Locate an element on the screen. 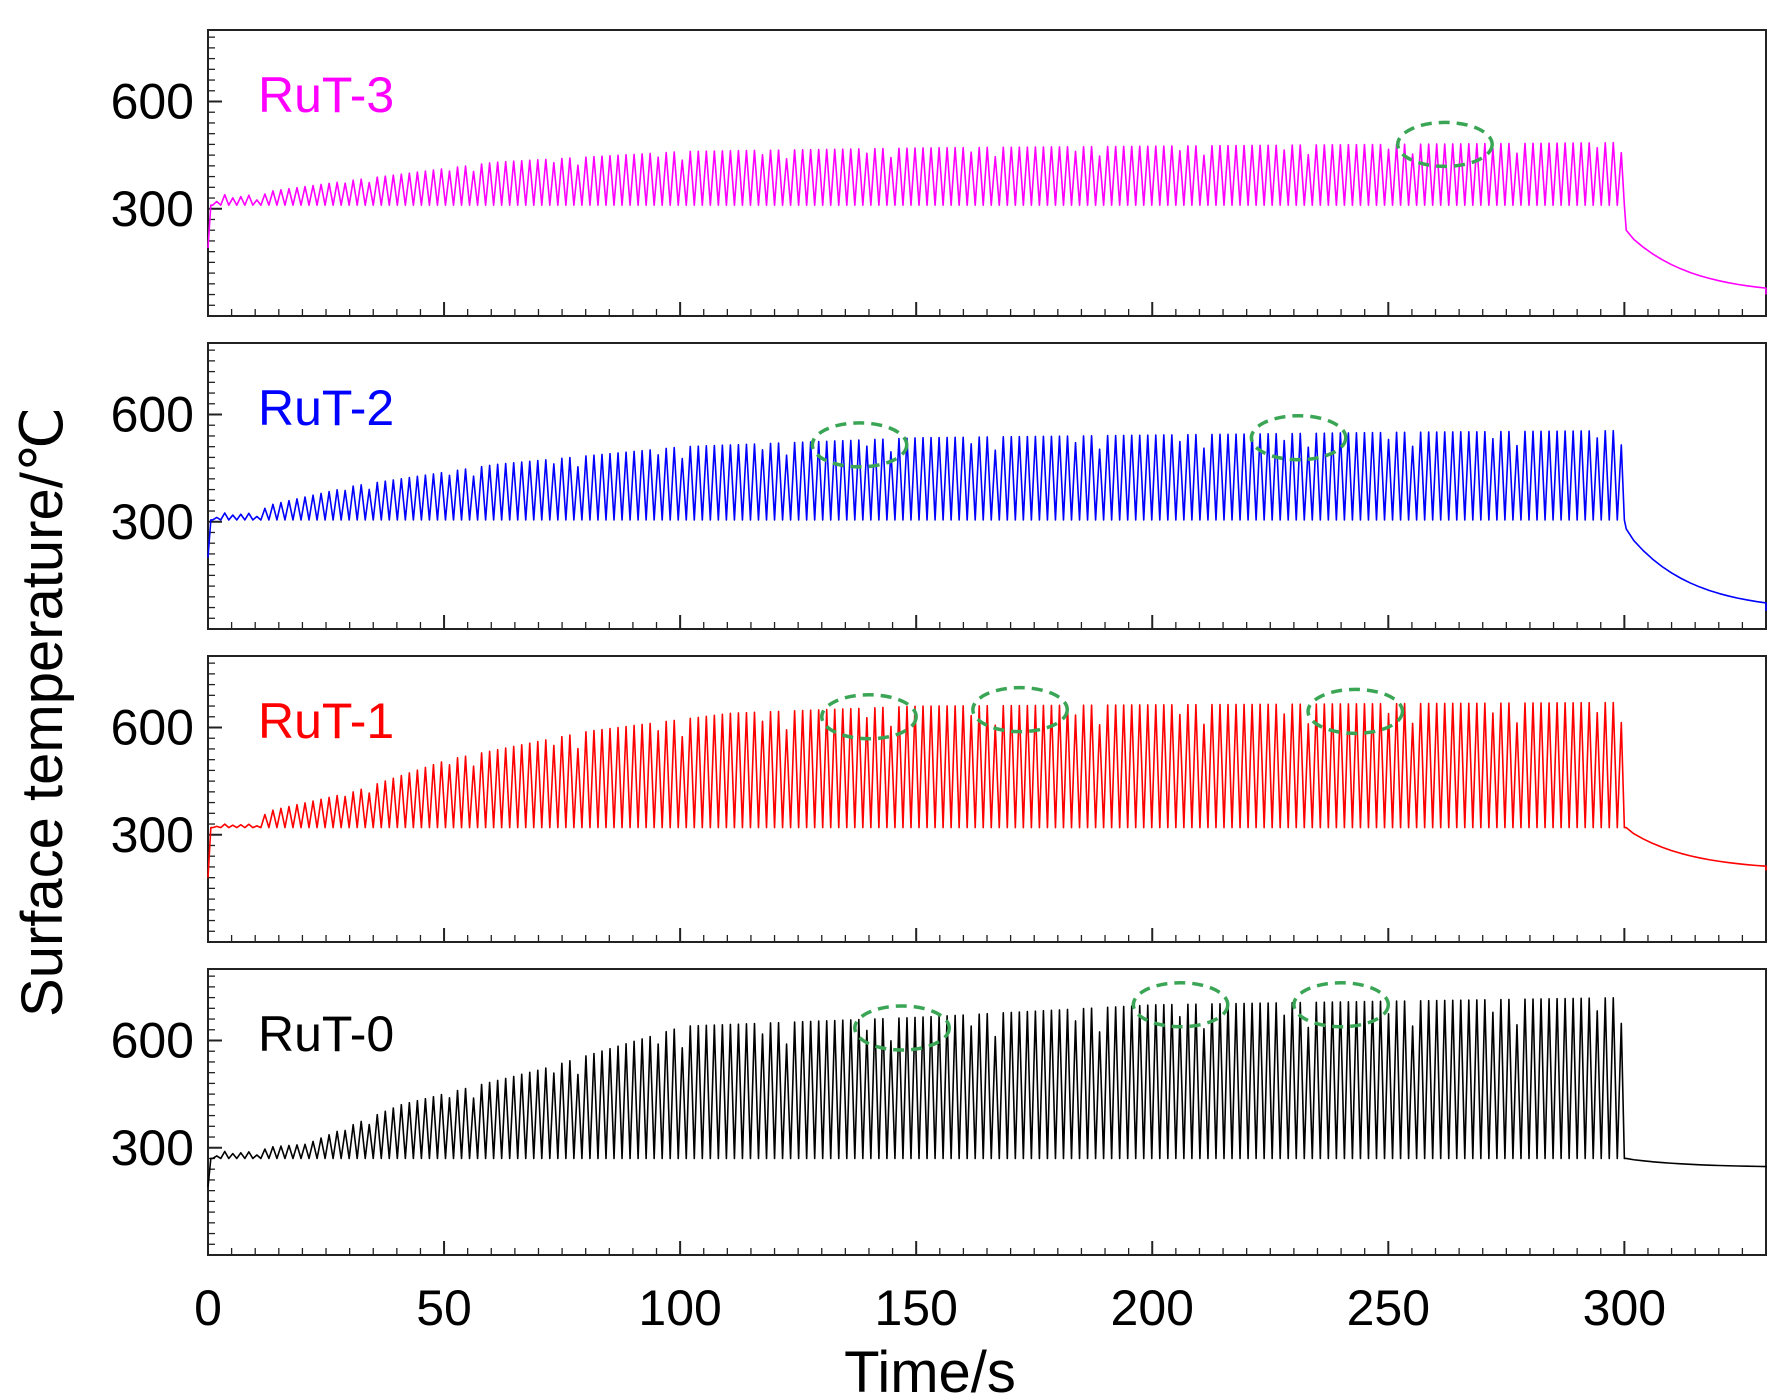 This screenshot has height=1399, width=1779. x-tick-label: 200 is located at coordinates (1152, 1308).